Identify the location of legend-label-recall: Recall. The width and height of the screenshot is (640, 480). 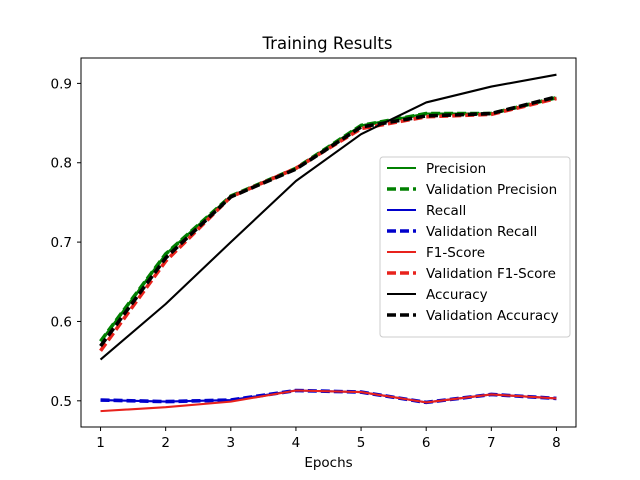
(446, 211).